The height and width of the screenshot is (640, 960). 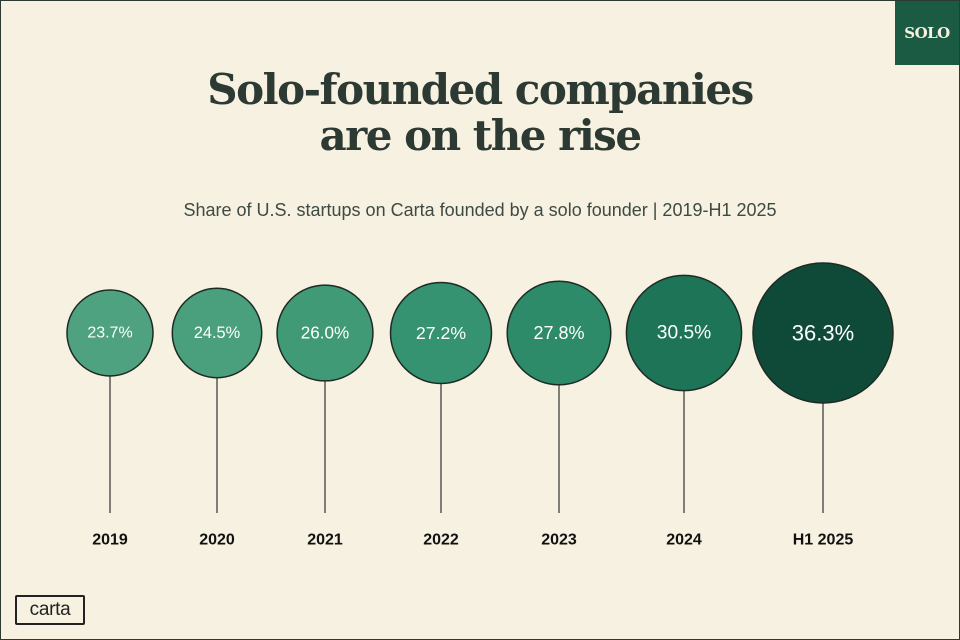 I want to click on title-line-1: Solo-founded companies, so click(x=480, y=89).